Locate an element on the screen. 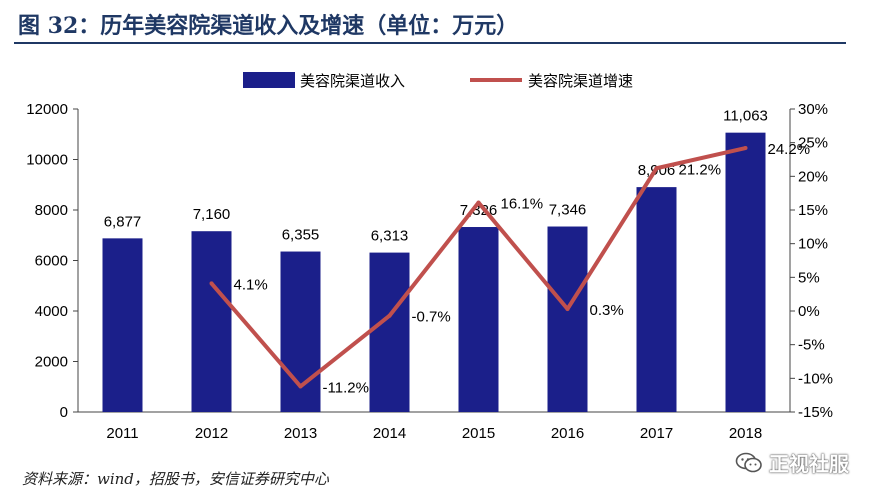 The height and width of the screenshot is (499, 875). growth-value-label: 24.2% is located at coordinates (789, 149).